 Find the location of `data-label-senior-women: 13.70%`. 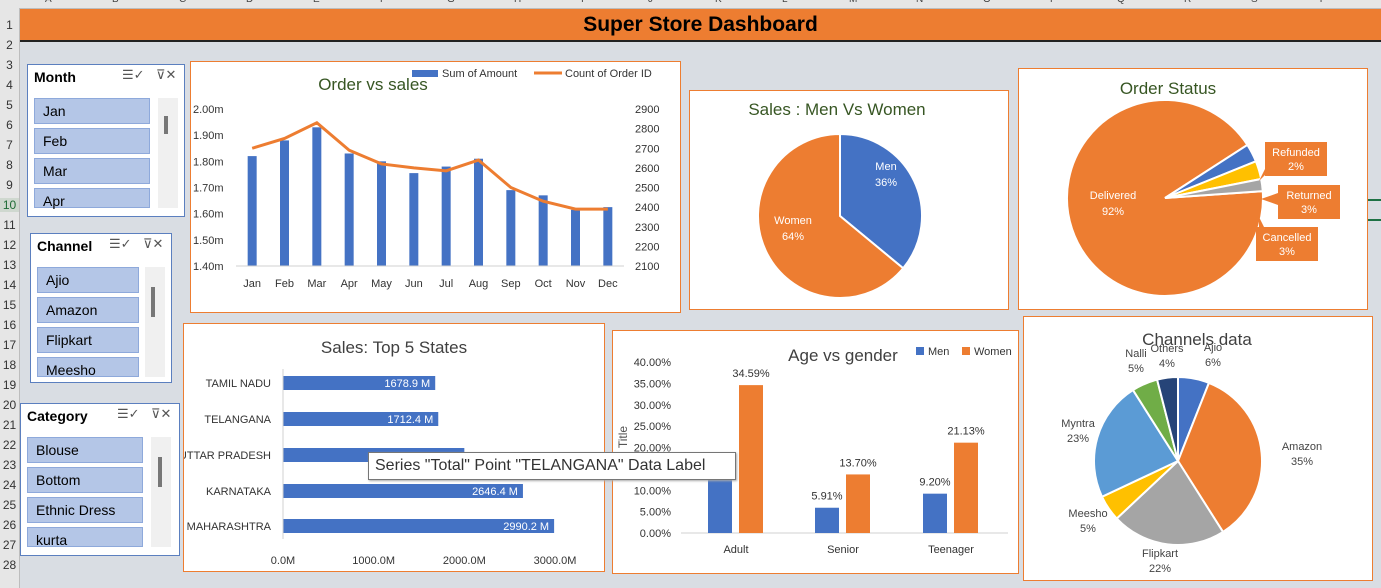

data-label-senior-women: 13.70% is located at coordinates (858, 463).